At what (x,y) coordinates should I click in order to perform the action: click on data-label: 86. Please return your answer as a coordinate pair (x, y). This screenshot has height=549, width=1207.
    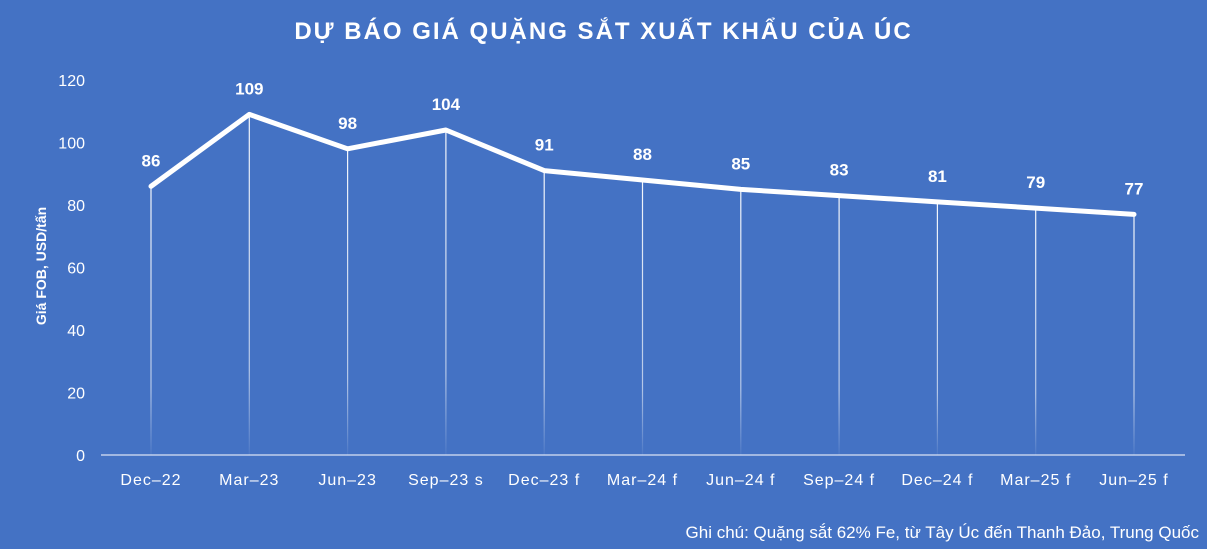
    Looking at the image, I should click on (151, 160).